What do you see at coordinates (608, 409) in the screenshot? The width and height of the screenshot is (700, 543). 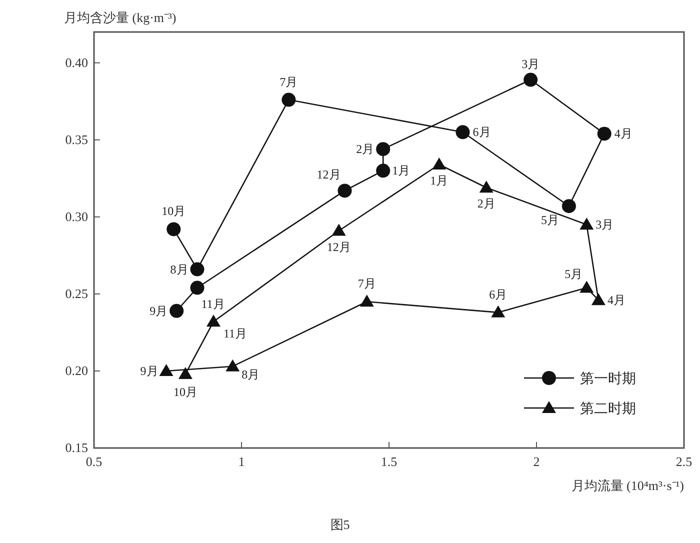 I see `legend-label: 第二时期` at bounding box center [608, 409].